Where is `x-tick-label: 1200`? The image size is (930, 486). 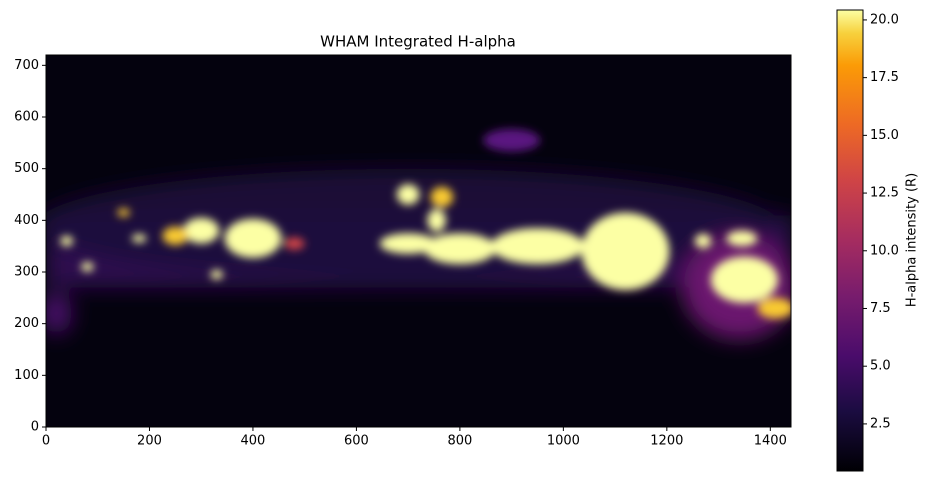
x-tick-label: 1200 is located at coordinates (666, 441).